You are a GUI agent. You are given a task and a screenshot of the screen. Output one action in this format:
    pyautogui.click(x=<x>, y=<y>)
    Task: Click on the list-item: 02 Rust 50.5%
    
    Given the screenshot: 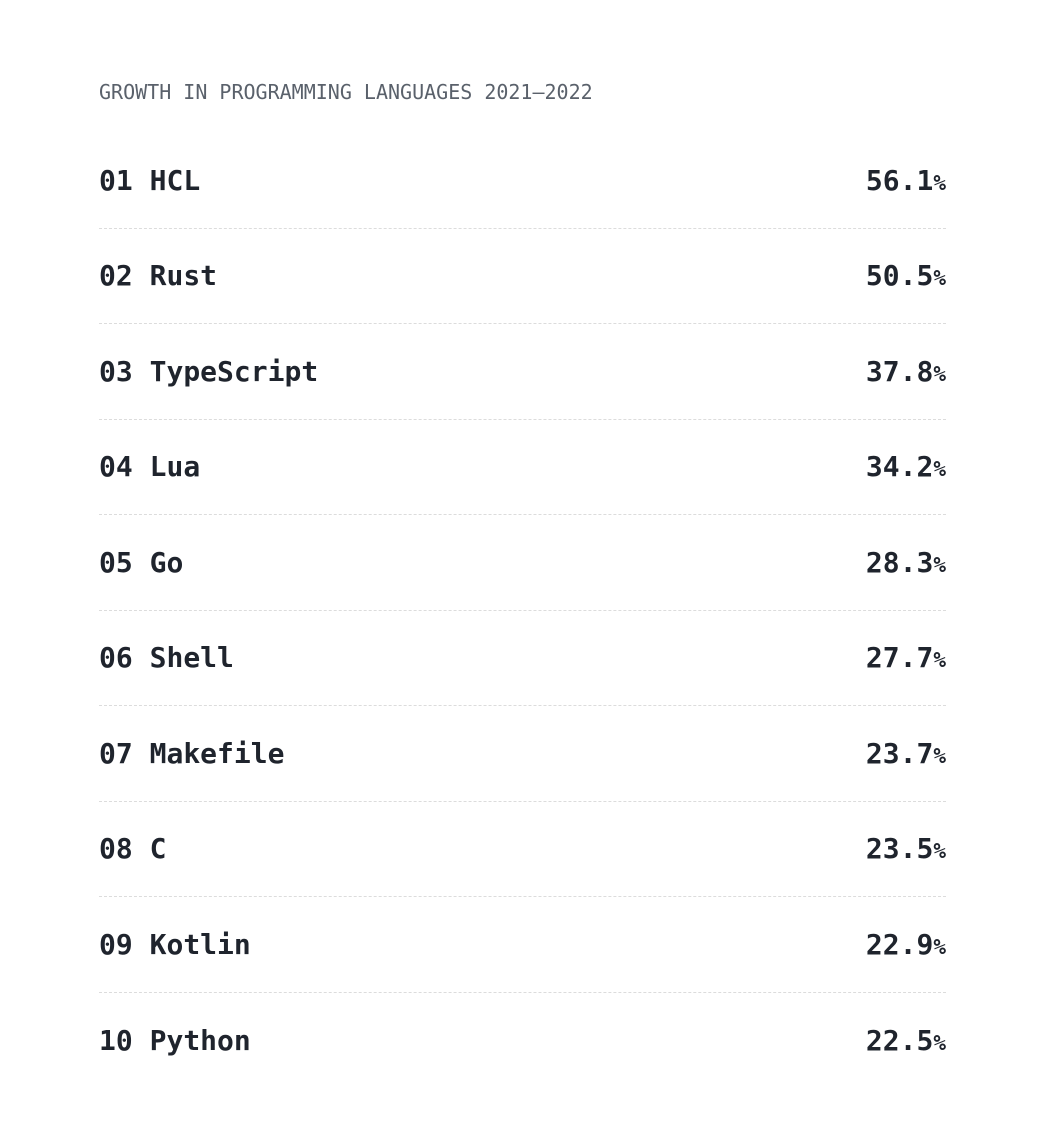 What is the action you would take?
    pyautogui.click(x=522, y=276)
    